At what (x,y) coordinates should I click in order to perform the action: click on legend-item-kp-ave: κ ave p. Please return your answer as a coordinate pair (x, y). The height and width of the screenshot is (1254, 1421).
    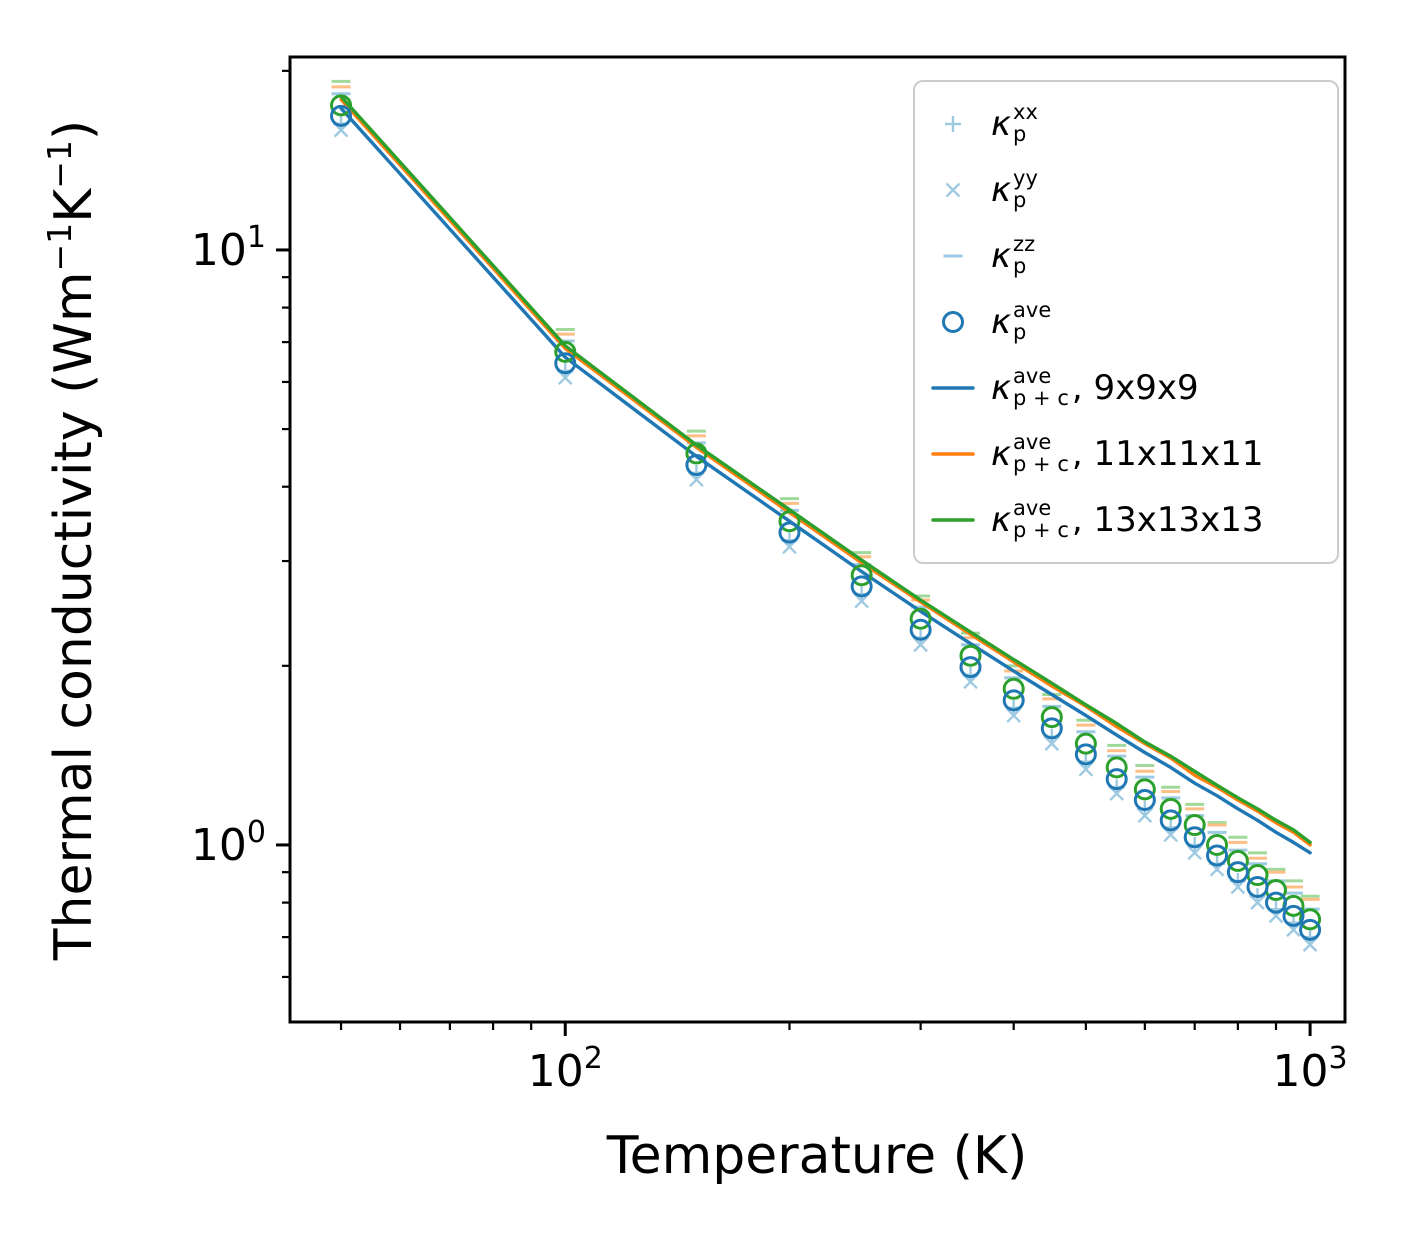
    Looking at the image, I should click on (1126, 322).